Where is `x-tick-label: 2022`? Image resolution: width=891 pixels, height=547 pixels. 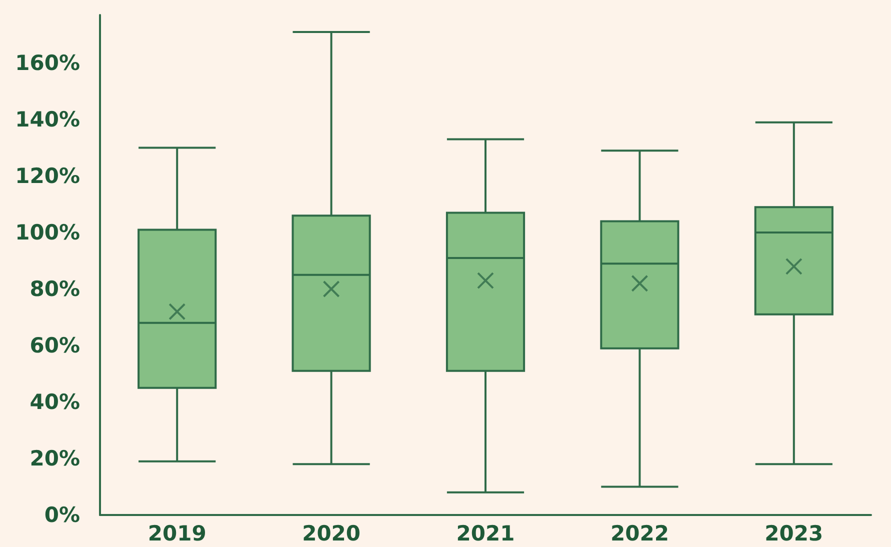
x-tick-label: 2022 is located at coordinates (639, 534).